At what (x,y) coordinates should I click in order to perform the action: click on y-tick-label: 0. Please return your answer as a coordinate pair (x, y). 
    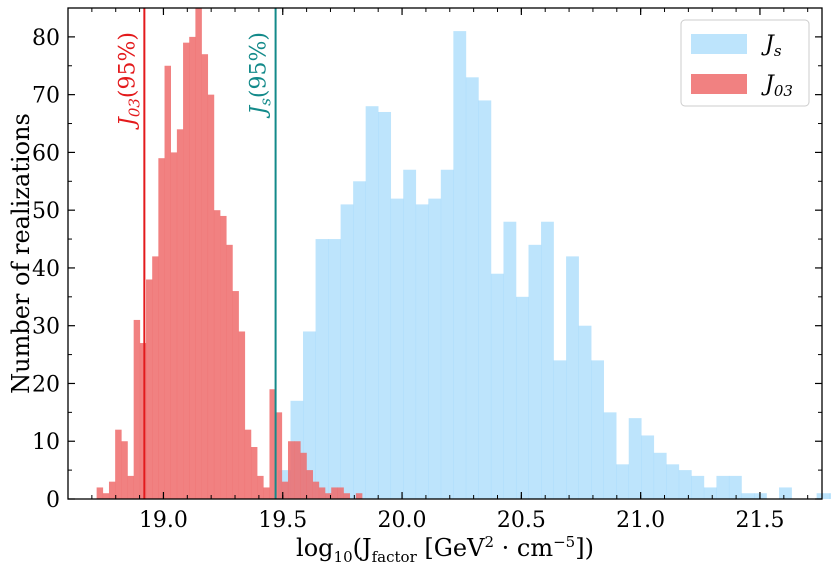
    Looking at the image, I should click on (53, 500).